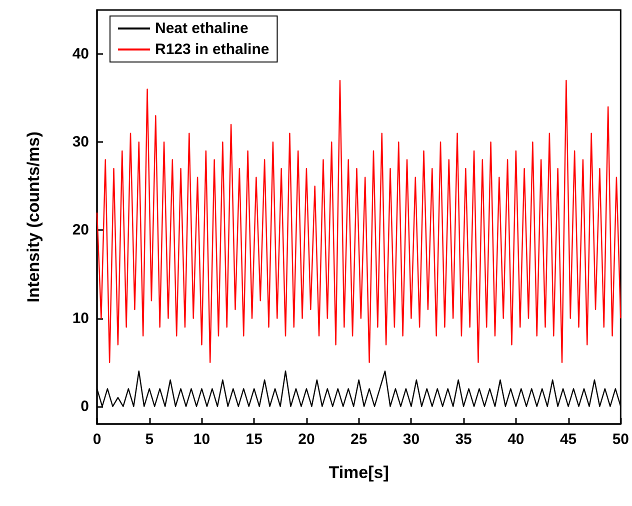 The image size is (632, 506). I want to click on x-tick-label: 35, so click(463, 439).